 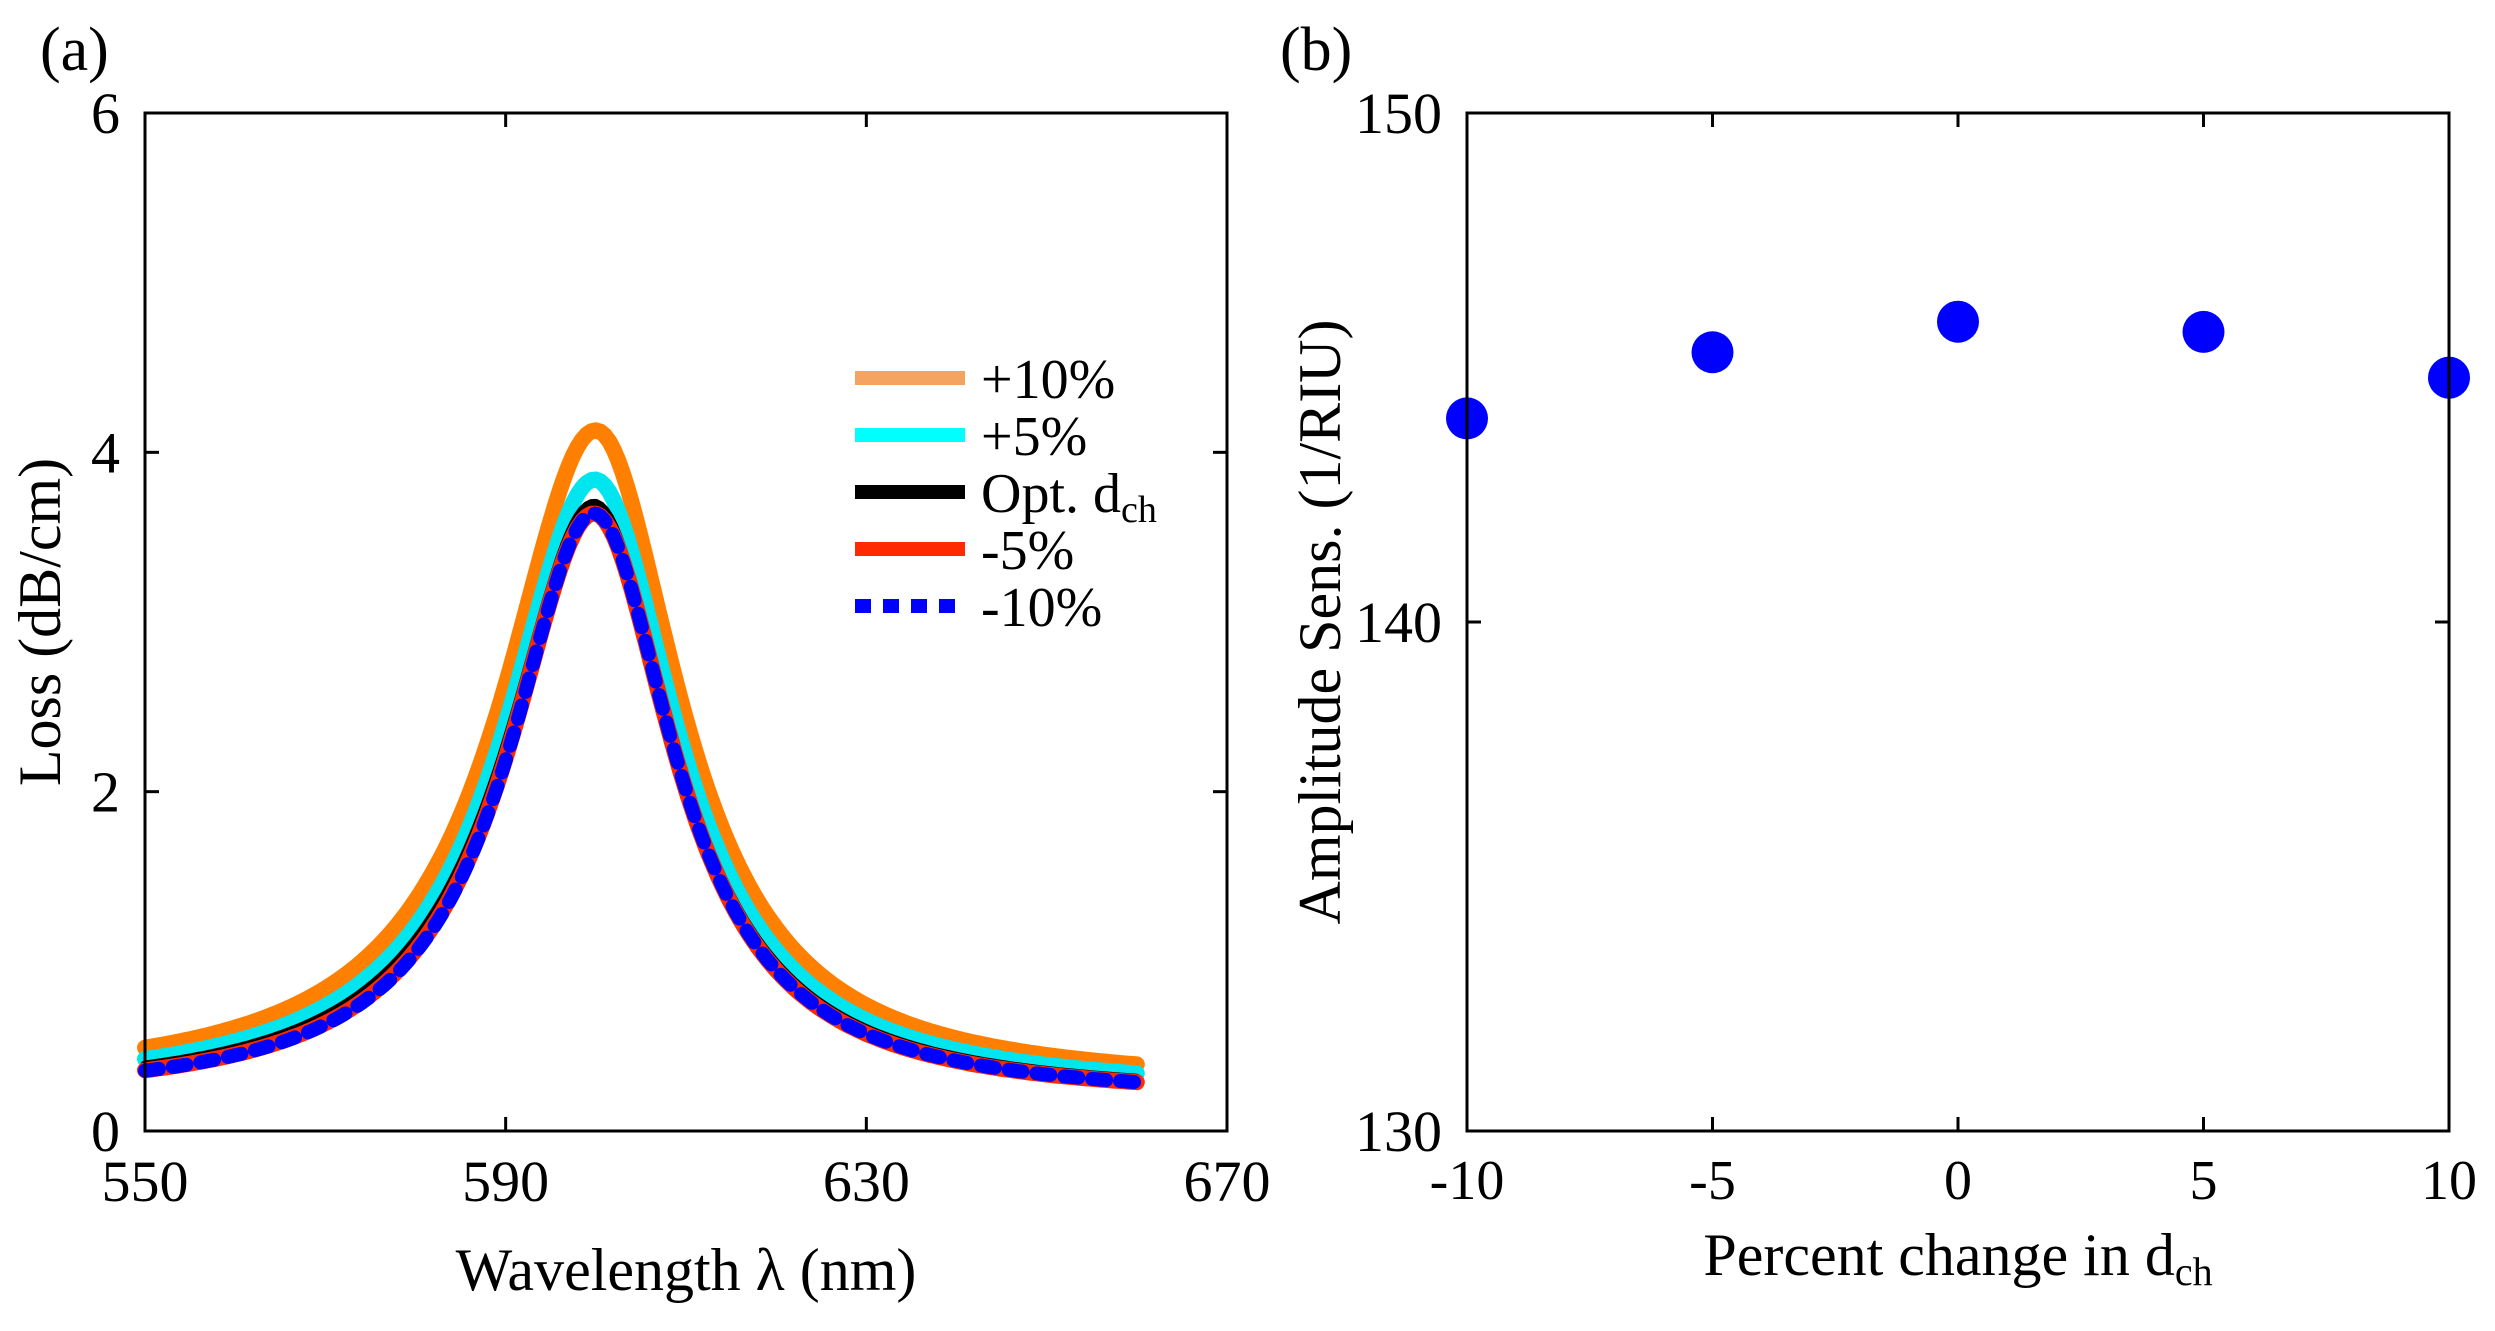 I want to click on panel-b-label: (b), so click(x=1316, y=50).